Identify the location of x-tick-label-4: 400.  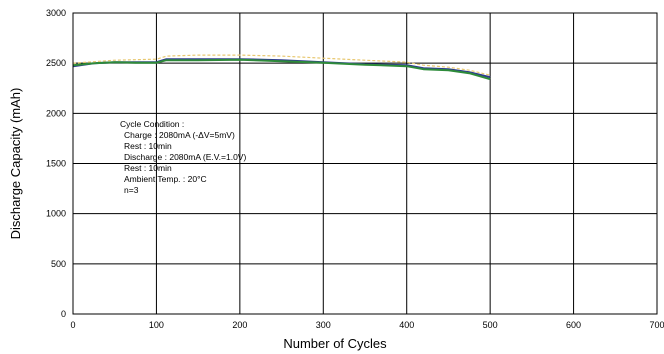
(406, 325).